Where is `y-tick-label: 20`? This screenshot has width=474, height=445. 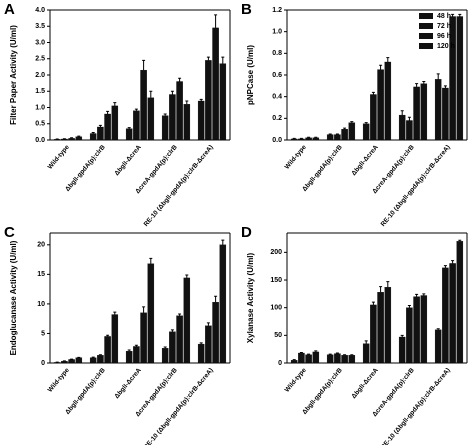 y-tick-label: 20 is located at coordinates (41, 245).